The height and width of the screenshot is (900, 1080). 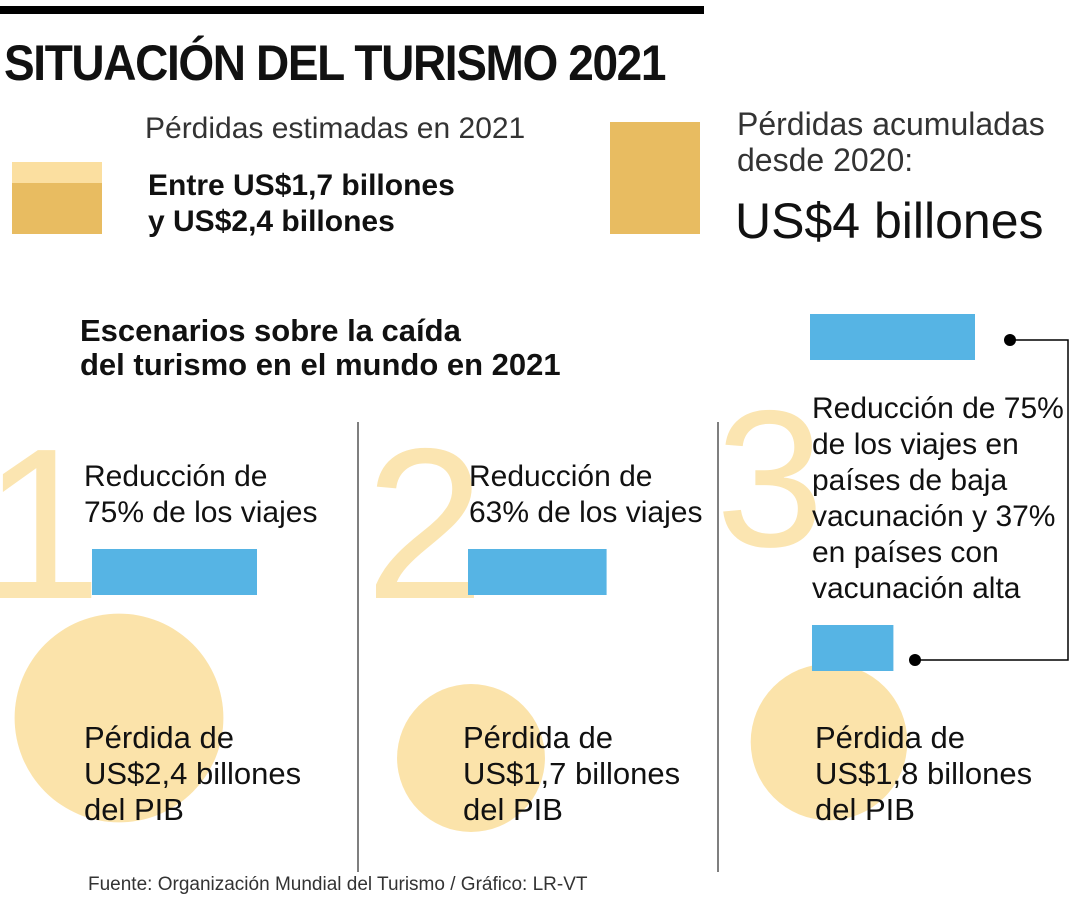 What do you see at coordinates (915, 444) in the screenshot?
I see `scenario-3-text-line-2: de los viajes en` at bounding box center [915, 444].